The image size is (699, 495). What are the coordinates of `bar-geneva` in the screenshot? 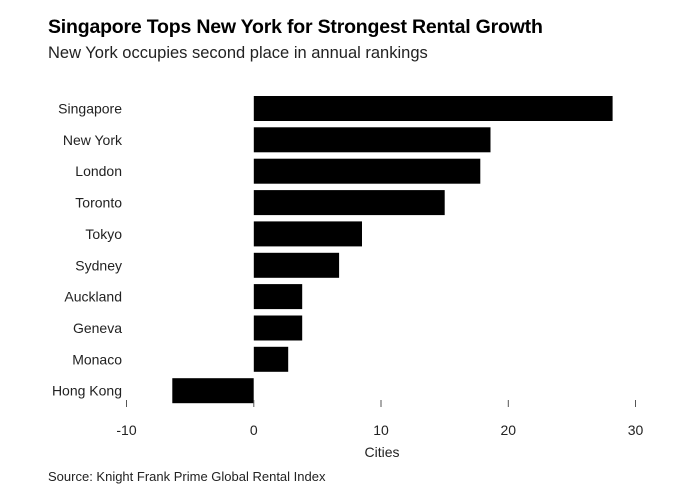 It's located at (278, 328).